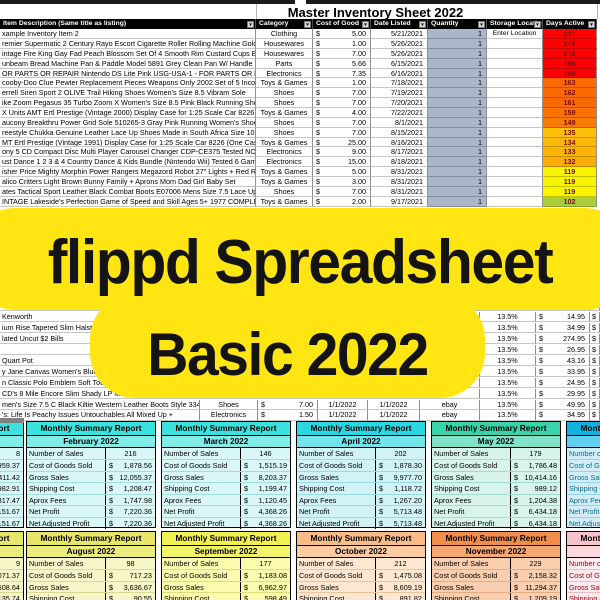 The height and width of the screenshot is (600, 600). Describe the element at coordinates (399, 122) in the screenshot. I see `cell-date-listed: 8/1/2021` at that location.